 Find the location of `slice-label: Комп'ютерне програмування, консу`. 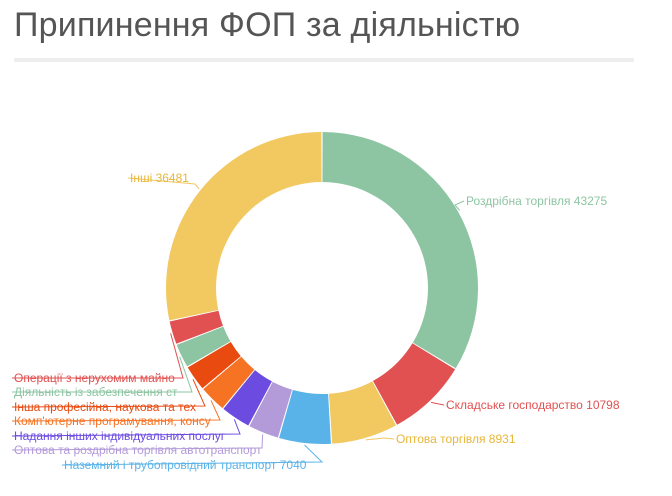

slice-label: Комп'ютерне програмування, консу is located at coordinates (112, 421).